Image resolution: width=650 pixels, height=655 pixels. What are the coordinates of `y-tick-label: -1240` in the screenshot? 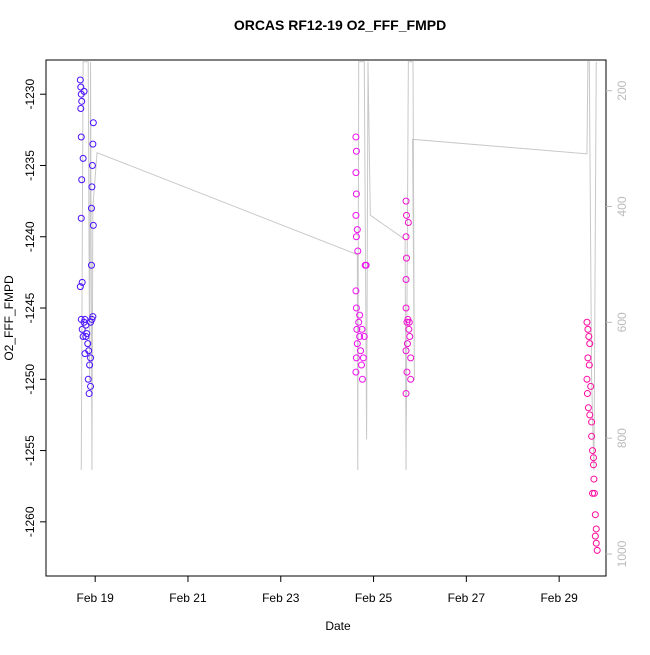 It's located at (30, 236).